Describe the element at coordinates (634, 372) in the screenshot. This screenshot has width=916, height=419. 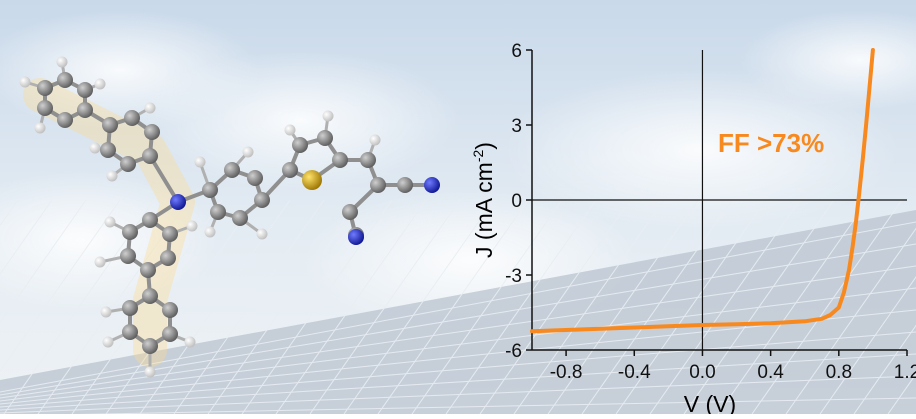
I see `x-tick-label: -0.4` at that location.